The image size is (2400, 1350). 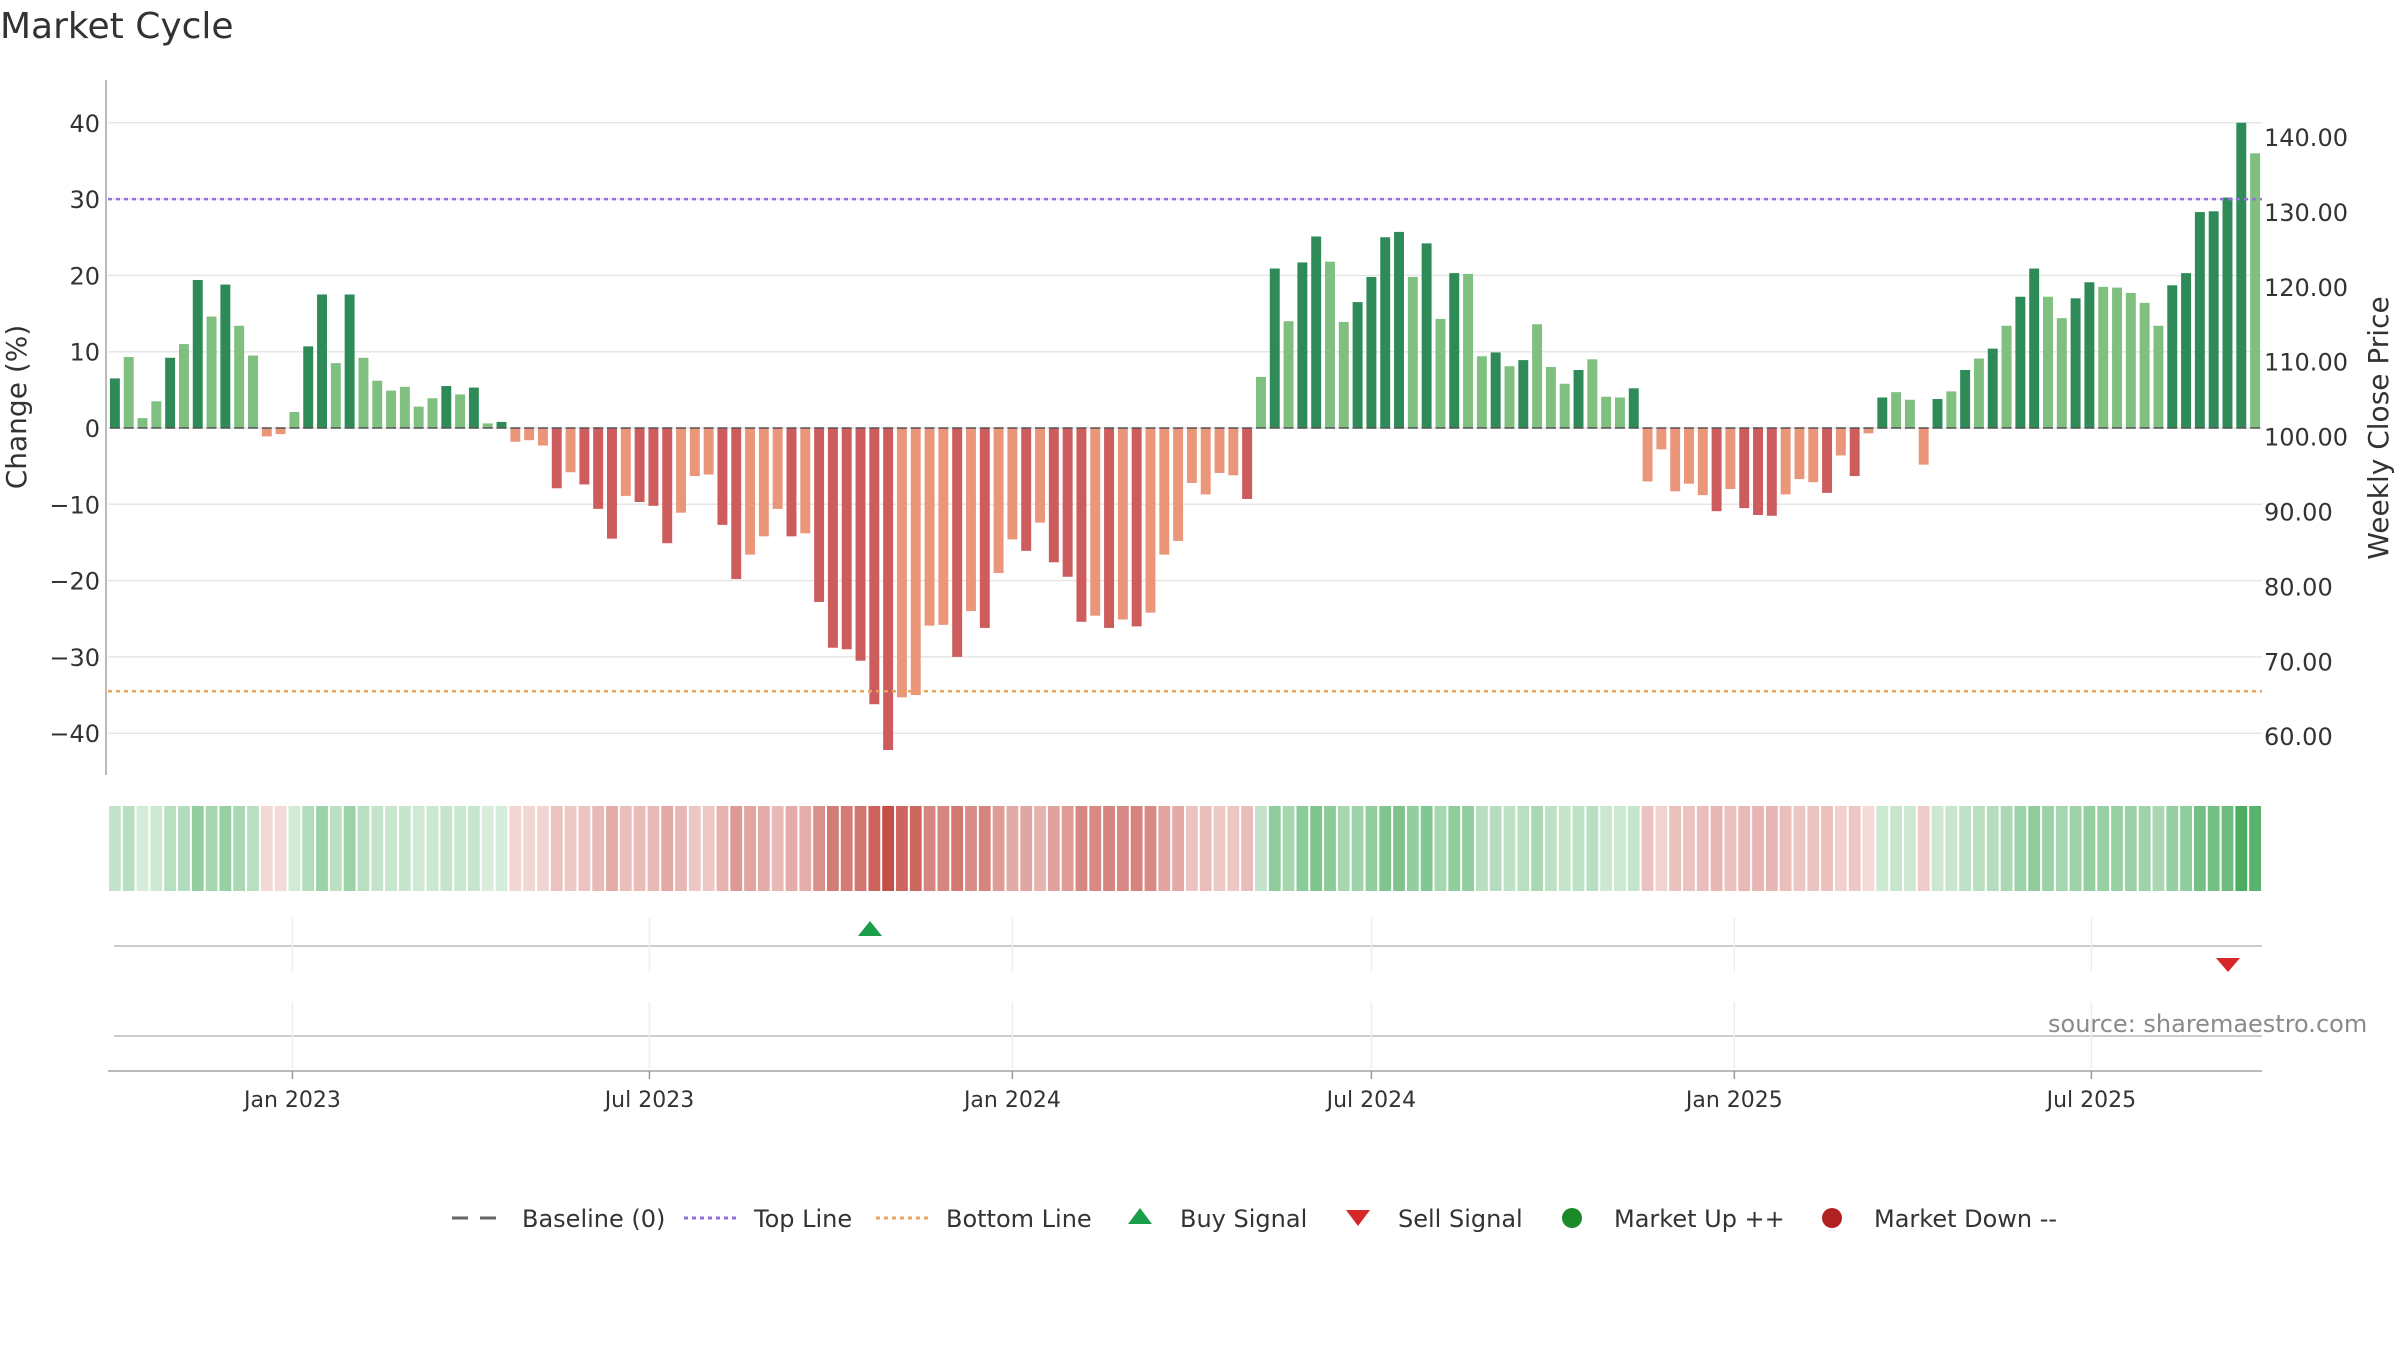 What do you see at coordinates (2306, 213) in the screenshot?
I see `y-tick-right: 130.00` at bounding box center [2306, 213].